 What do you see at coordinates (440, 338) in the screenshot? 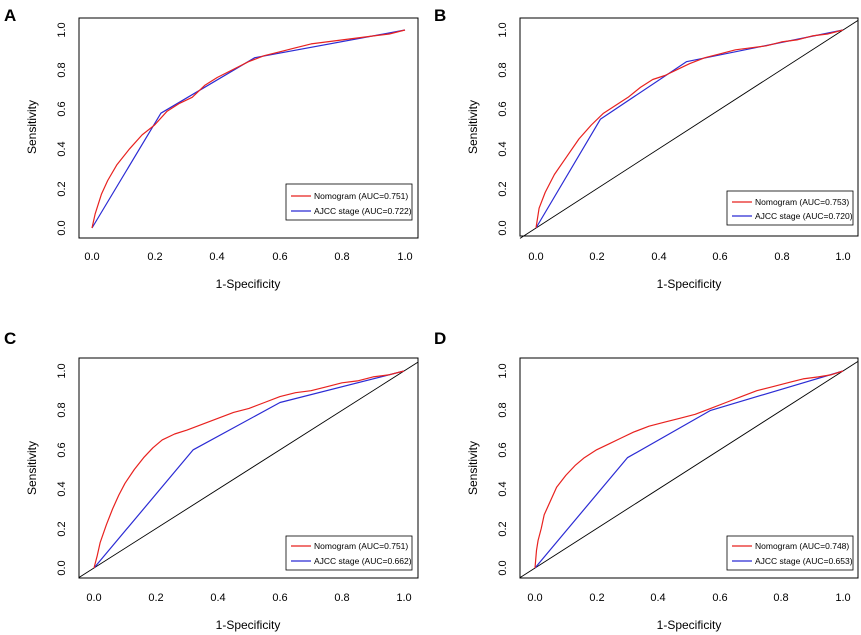
I see `panel-d-letter: D` at bounding box center [440, 338].